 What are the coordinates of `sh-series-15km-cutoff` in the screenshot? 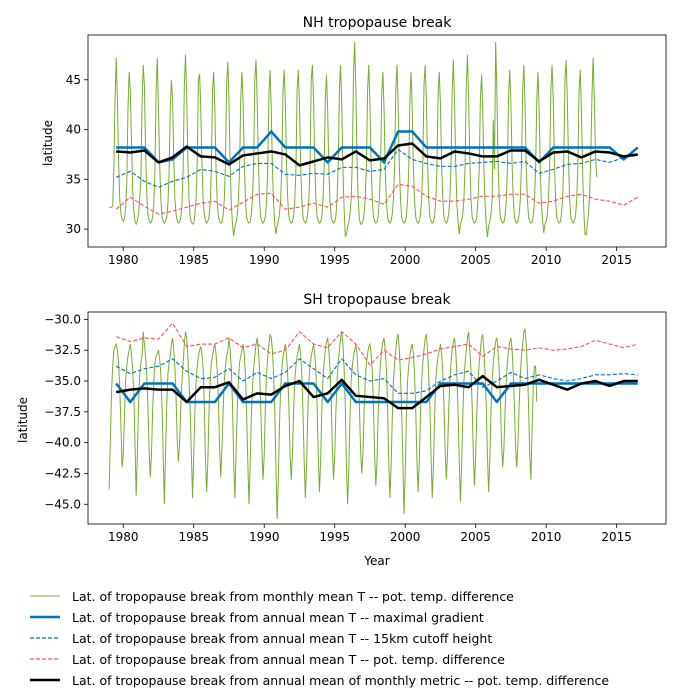 It's located at (376, 376).